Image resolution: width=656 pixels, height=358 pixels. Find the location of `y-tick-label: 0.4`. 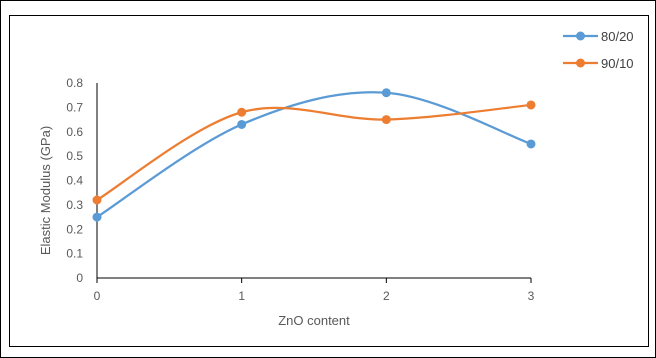

y-tick-label: 0.4 is located at coordinates (74, 181).